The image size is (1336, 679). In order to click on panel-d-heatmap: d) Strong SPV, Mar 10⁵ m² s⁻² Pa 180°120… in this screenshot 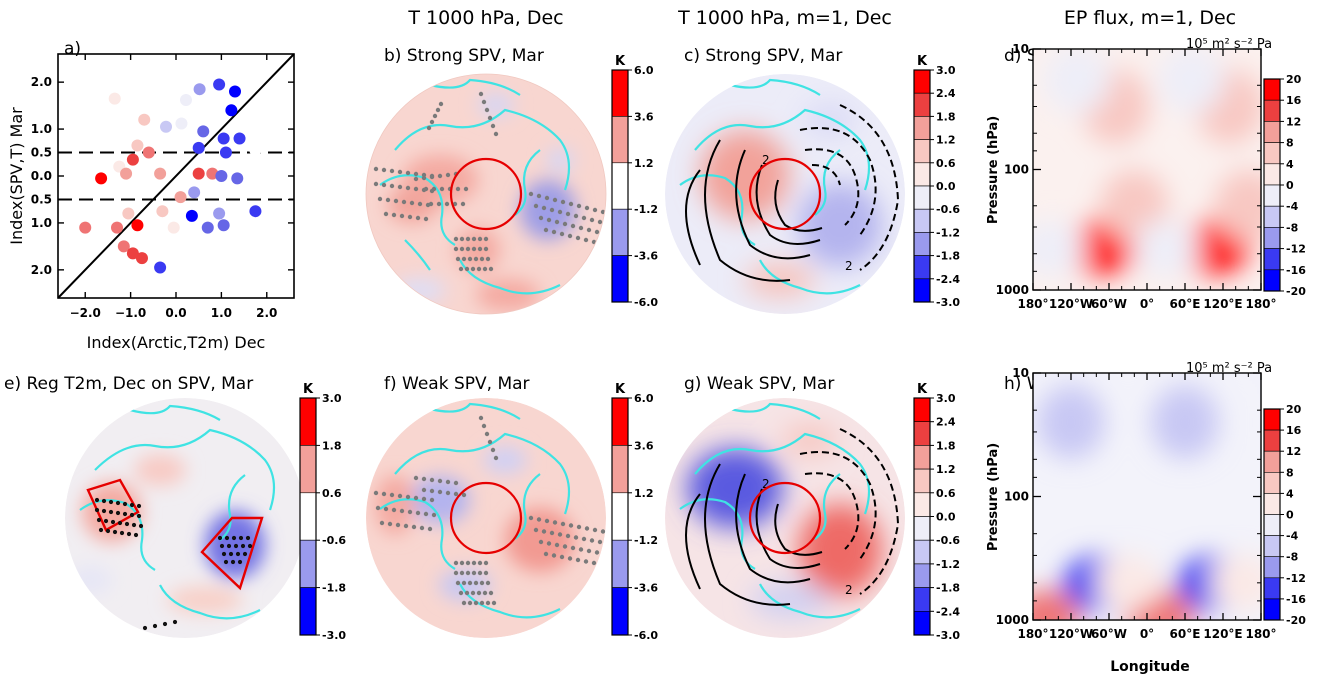, I will do `click(1131, 174)`.